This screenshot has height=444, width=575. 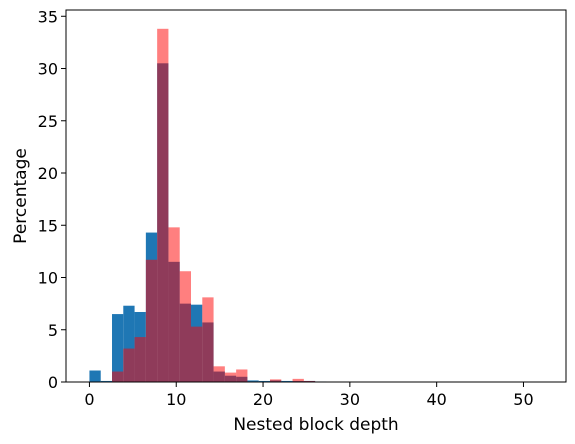 What do you see at coordinates (176, 399) in the screenshot?
I see `x-tick-label: 10` at bounding box center [176, 399].